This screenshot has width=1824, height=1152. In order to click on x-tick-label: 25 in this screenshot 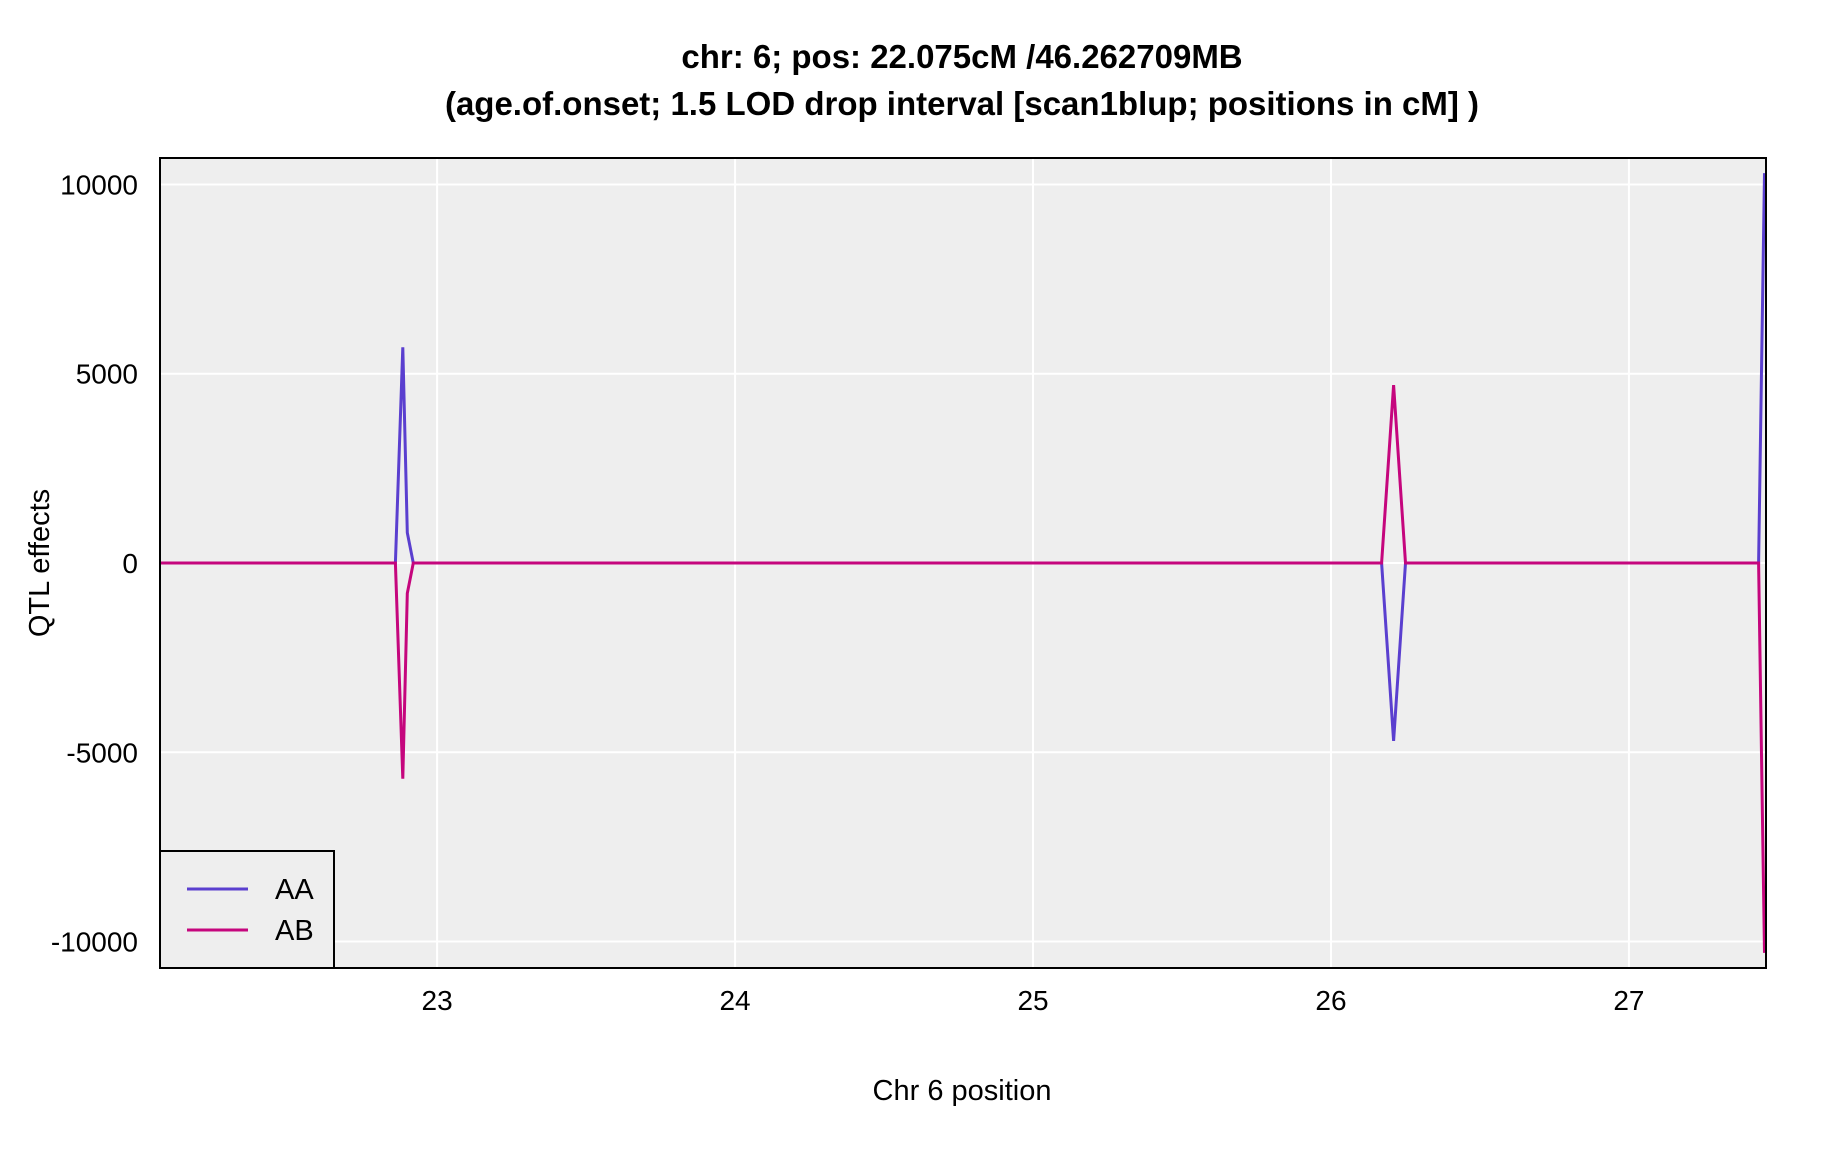, I will do `click(1032, 1000)`.